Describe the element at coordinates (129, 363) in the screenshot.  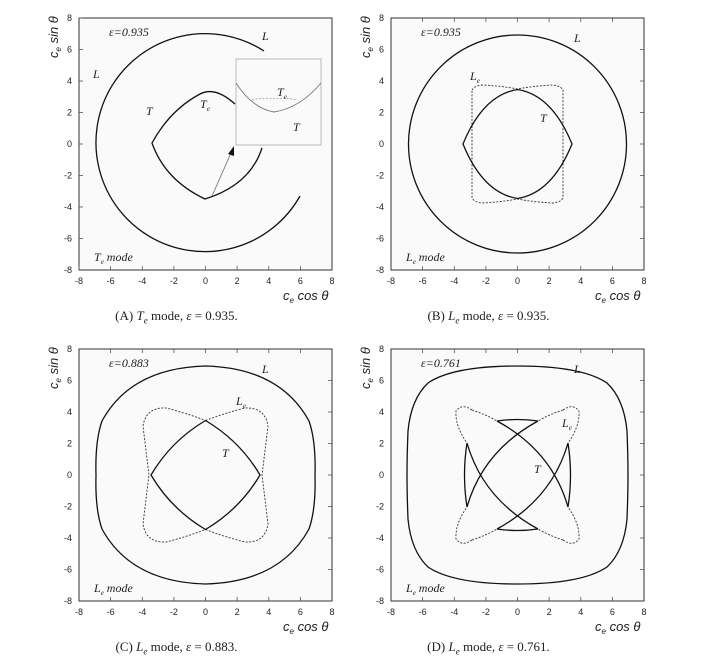
I see `epsilon-label: ε=0.883` at that location.